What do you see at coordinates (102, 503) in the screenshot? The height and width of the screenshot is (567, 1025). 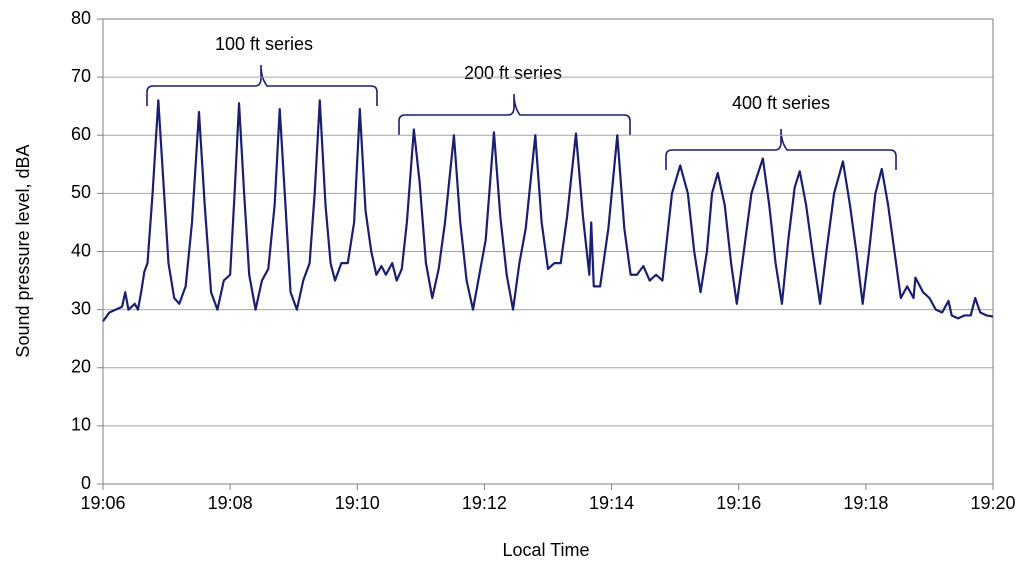 I see `x-tick-label: 19:06` at bounding box center [102, 503].